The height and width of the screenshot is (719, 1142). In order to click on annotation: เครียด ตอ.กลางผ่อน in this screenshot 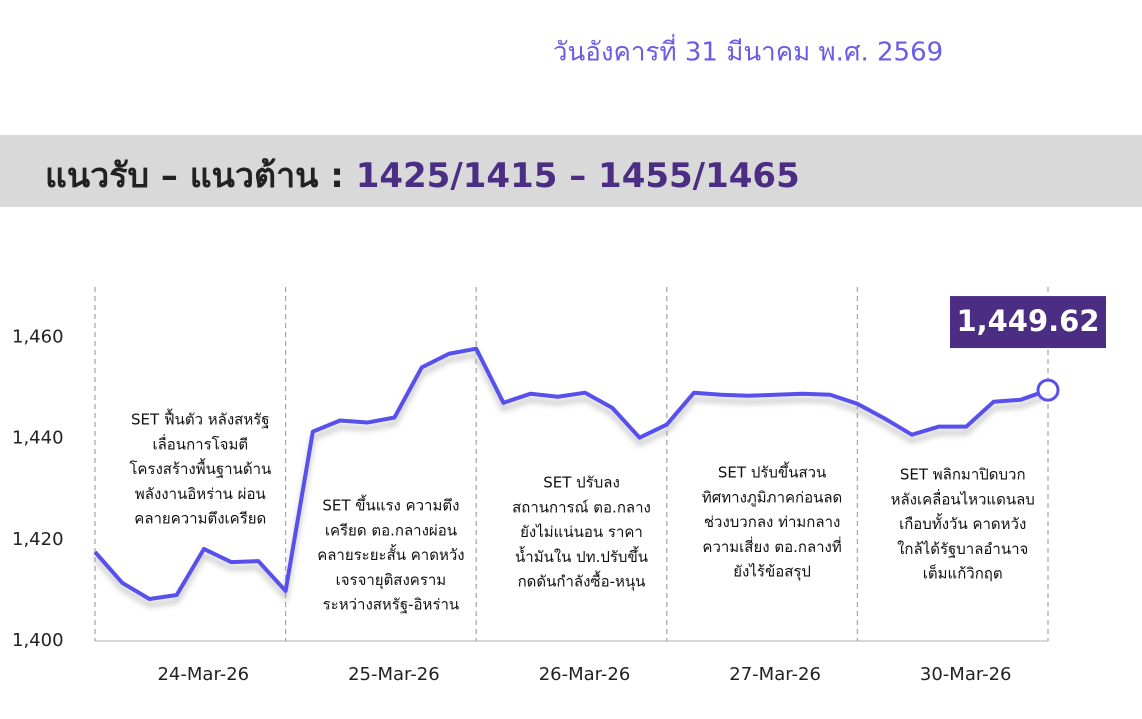, I will do `click(391, 530)`.